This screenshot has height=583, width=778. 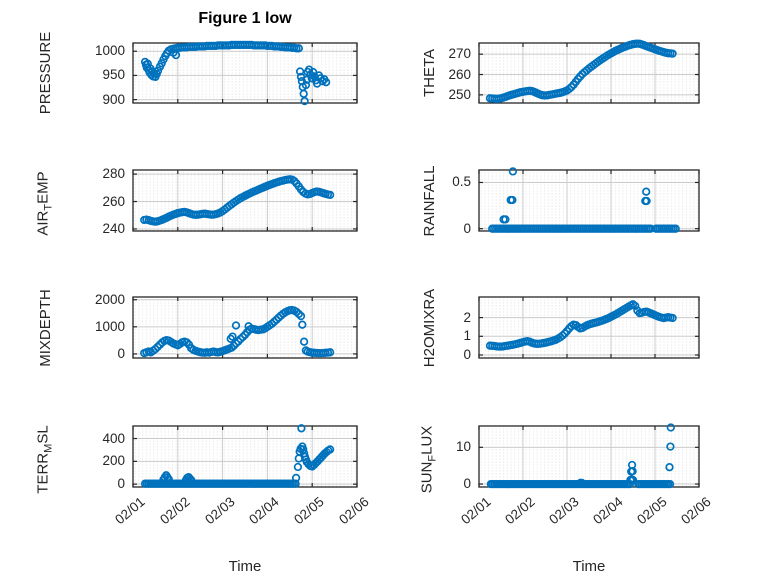 I want to click on y-tick-label-rainfall: 0.5, so click(x=461, y=182).